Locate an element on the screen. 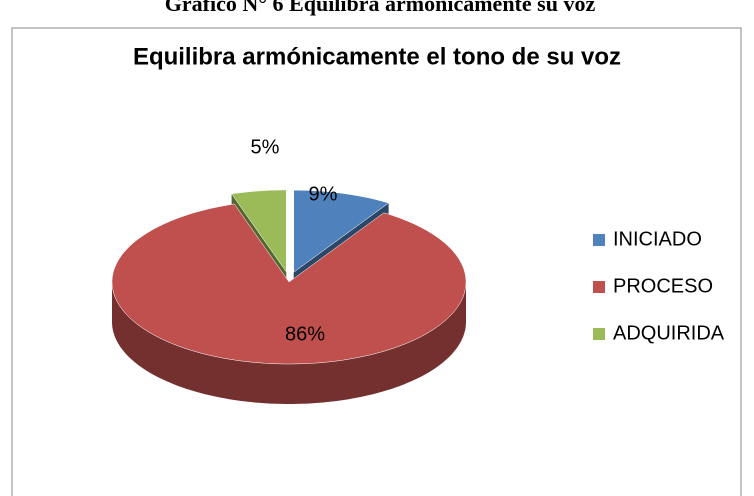 The height and width of the screenshot is (496, 754). data-label: 9% is located at coordinates (323, 194).